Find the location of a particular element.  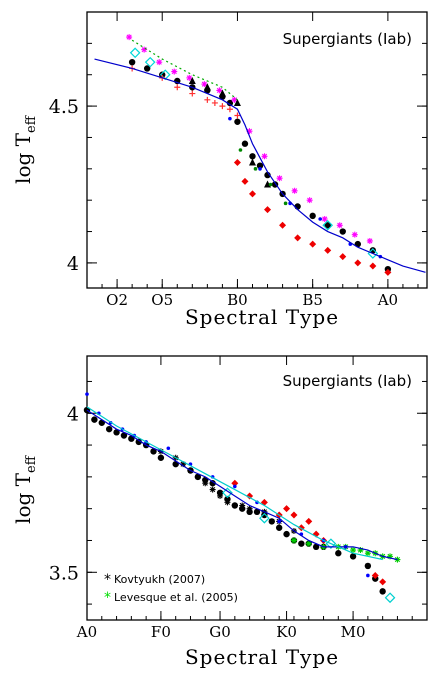

legend-marker-kovtyukh: * is located at coordinates (107, 580).